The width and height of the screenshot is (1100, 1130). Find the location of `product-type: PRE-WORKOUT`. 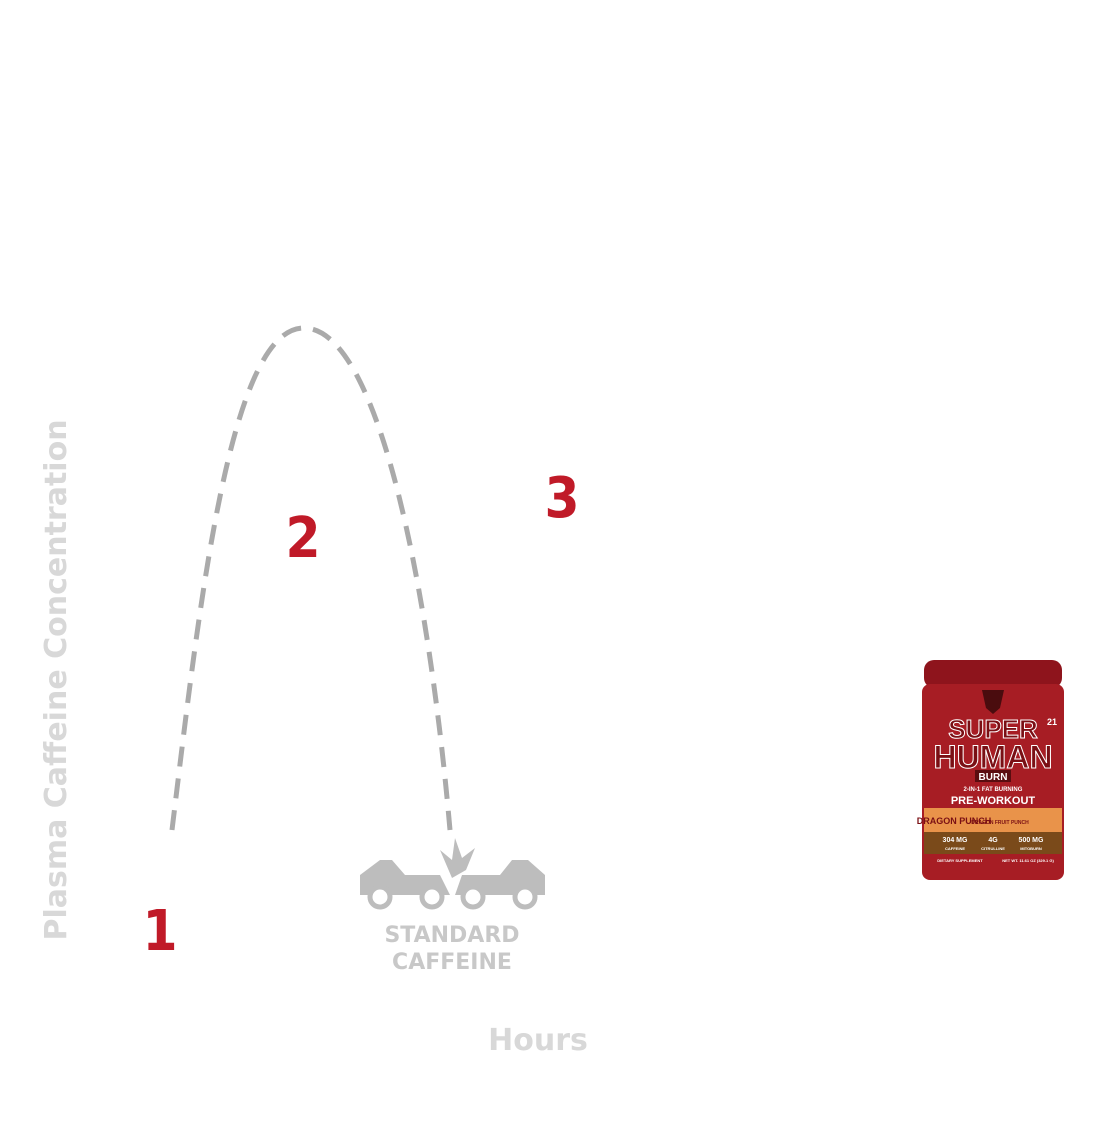

product-type: PRE-WORKOUT is located at coordinates (993, 801).